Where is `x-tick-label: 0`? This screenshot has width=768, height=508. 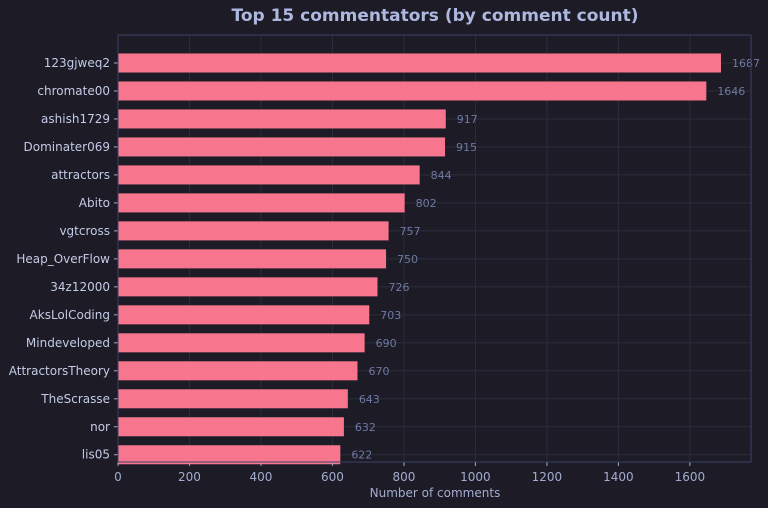
x-tick-label: 0 is located at coordinates (118, 477).